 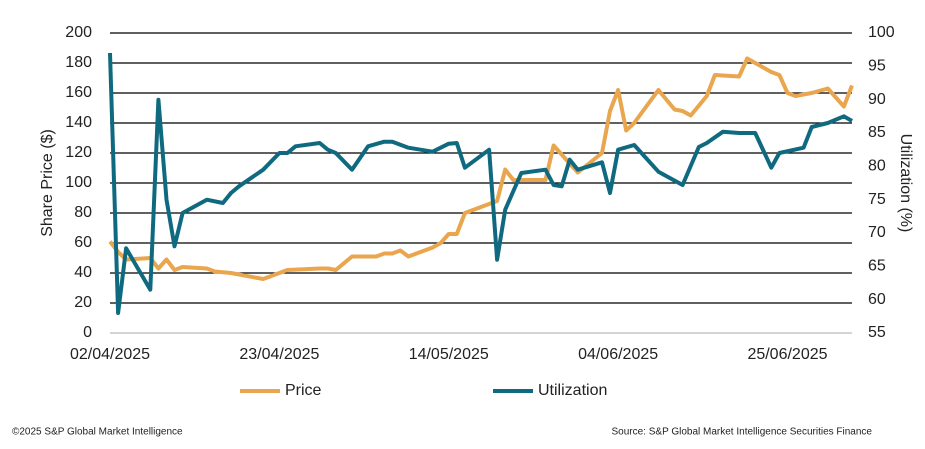 I want to click on y-tick-label: 60, so click(x=83, y=242).